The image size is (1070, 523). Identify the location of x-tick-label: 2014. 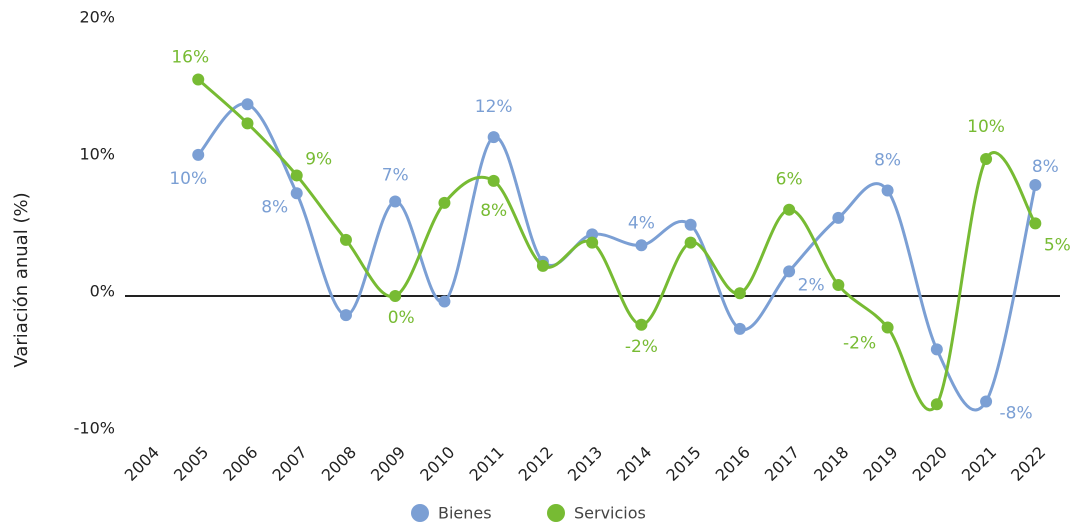
(634, 464).